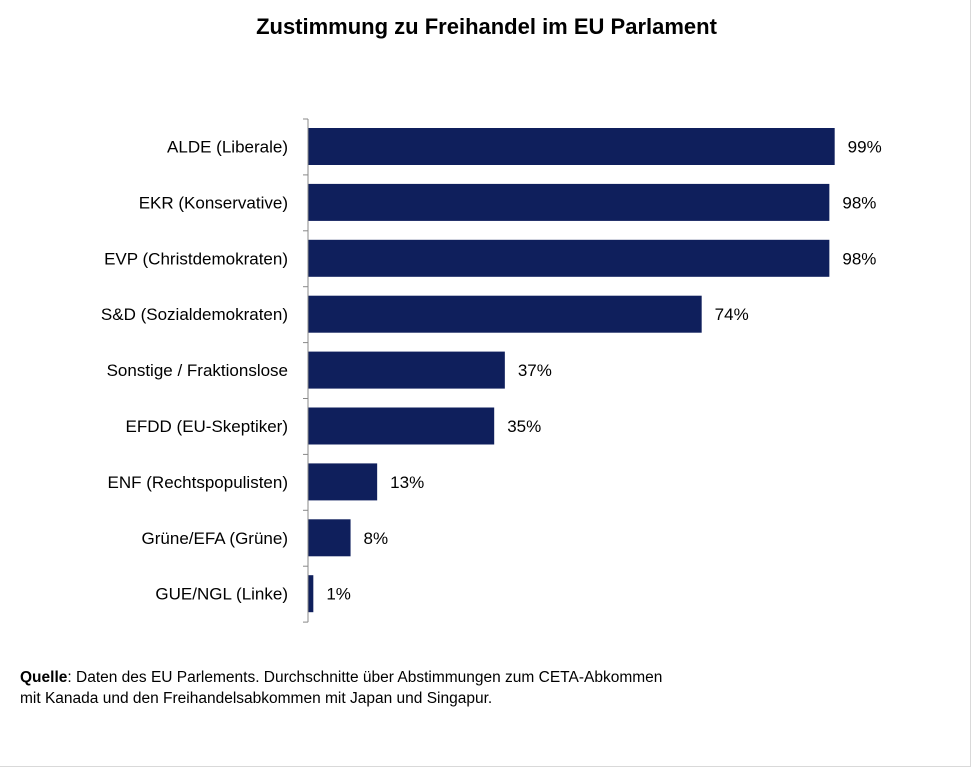 This screenshot has height=769, width=973. Describe the element at coordinates (865, 147) in the screenshot. I see `value-label: 99%` at that location.